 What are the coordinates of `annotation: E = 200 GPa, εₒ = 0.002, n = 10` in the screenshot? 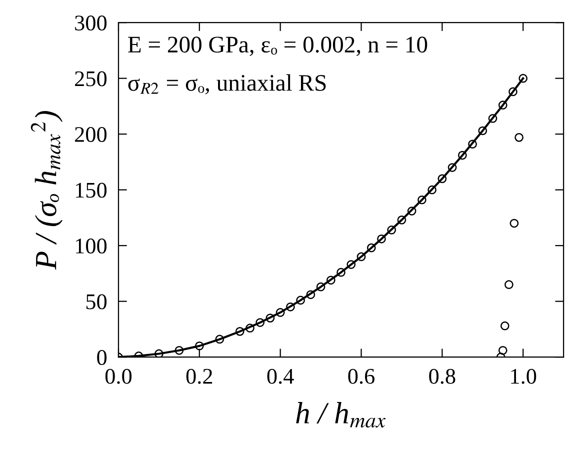 It's located at (278, 46).